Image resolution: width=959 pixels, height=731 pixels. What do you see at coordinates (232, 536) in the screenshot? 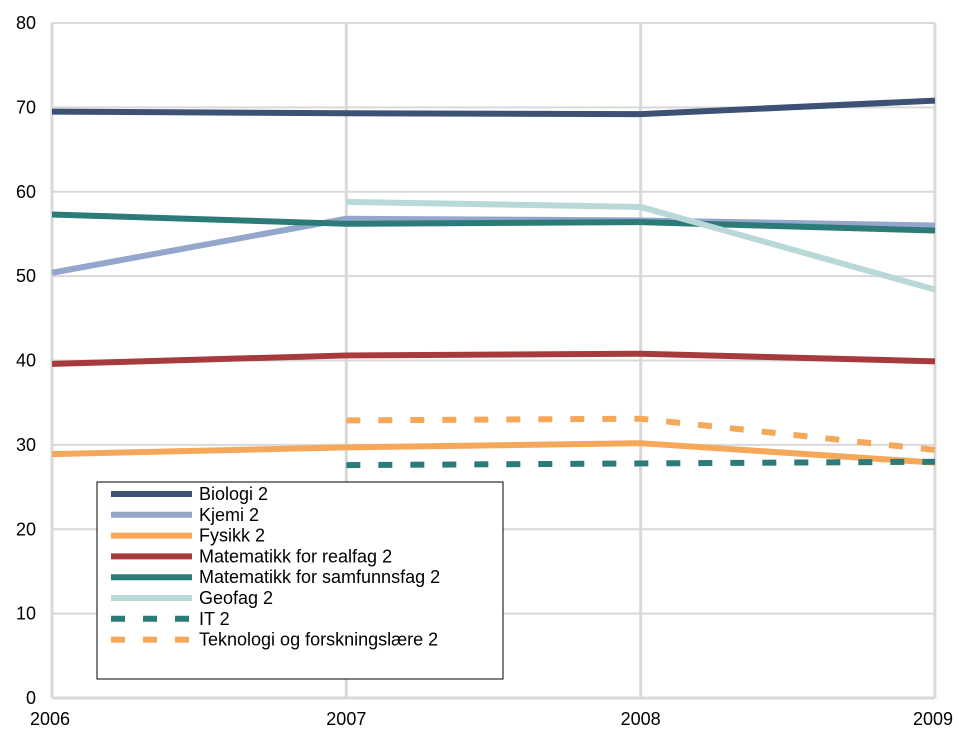
I see `legend-label-2: Fysikk 2` at bounding box center [232, 536].